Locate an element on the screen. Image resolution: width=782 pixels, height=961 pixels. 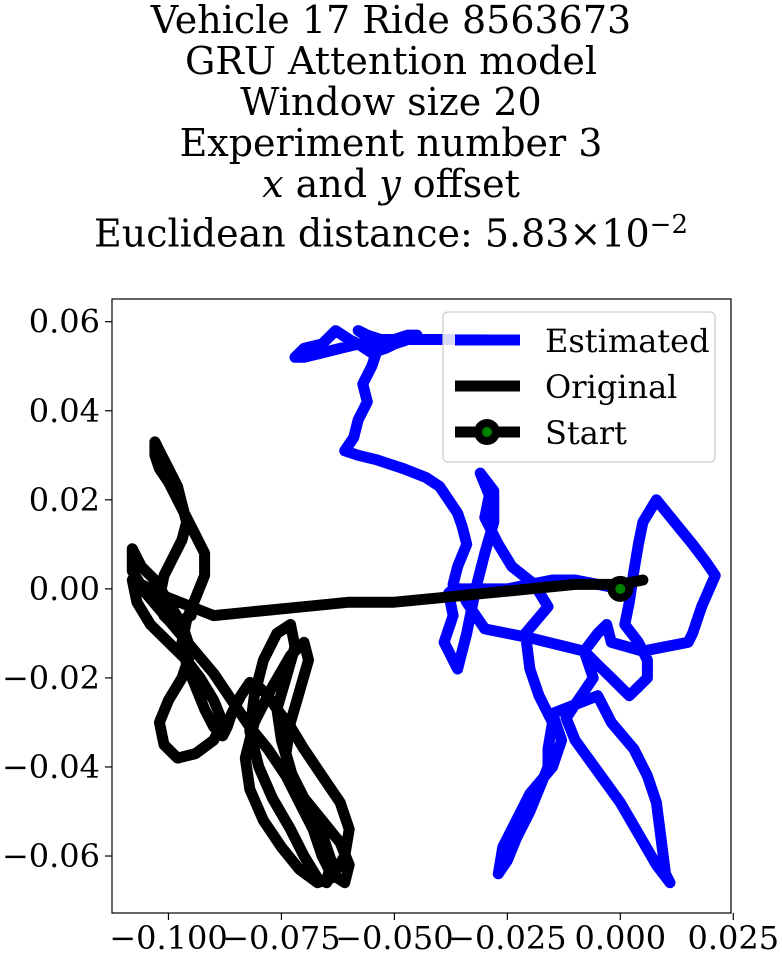
y-tick-label: 0.02 is located at coordinates (64, 500).